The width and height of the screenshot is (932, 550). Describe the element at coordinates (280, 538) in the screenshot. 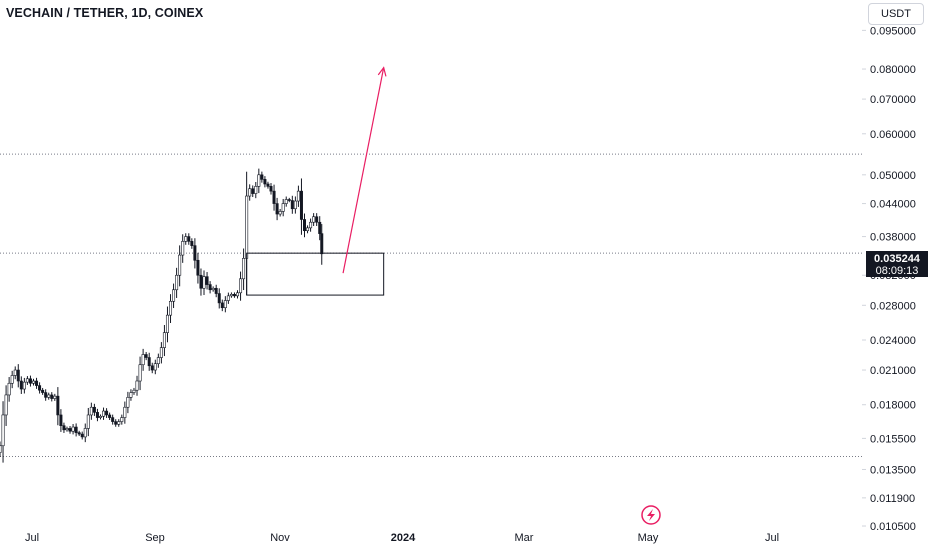

I see `x-tick-label: Nov` at that location.